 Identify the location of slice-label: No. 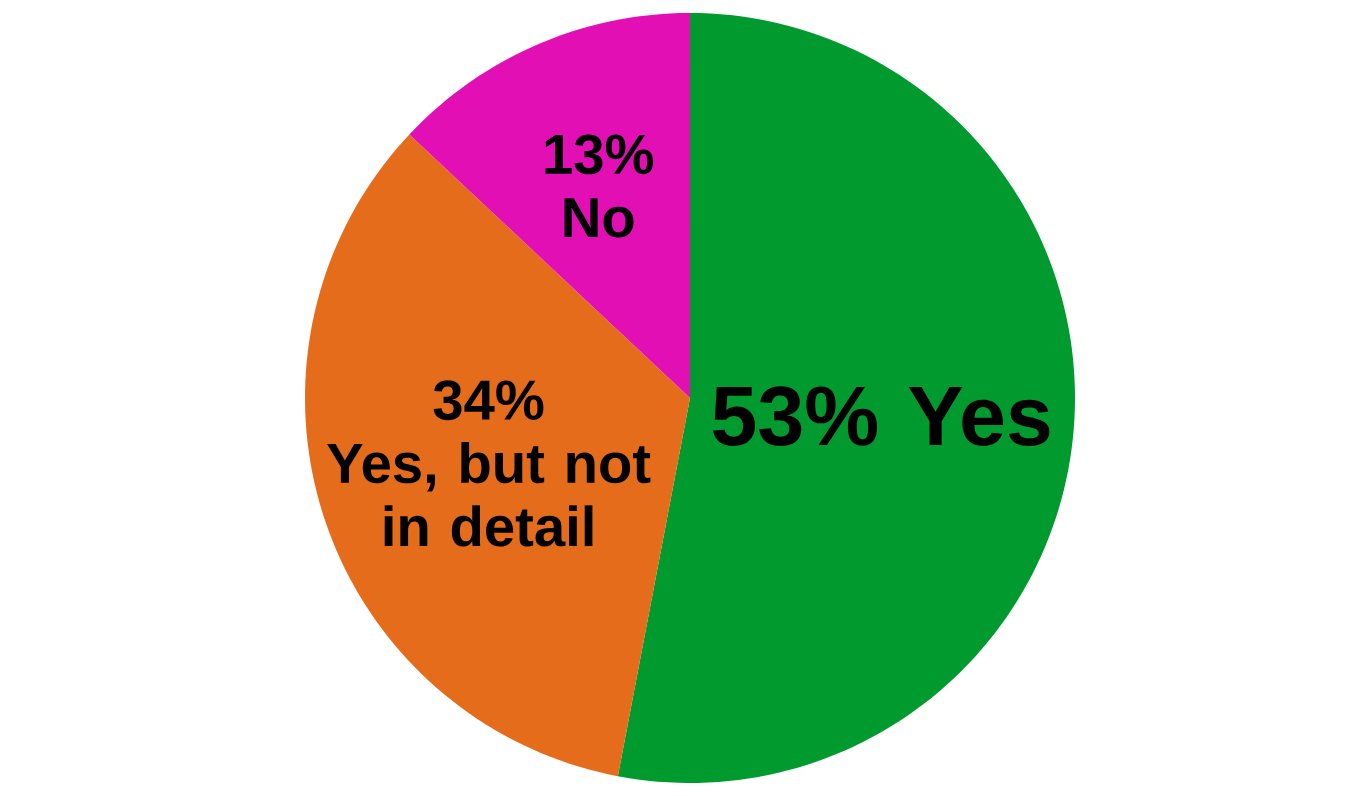
(599, 218).